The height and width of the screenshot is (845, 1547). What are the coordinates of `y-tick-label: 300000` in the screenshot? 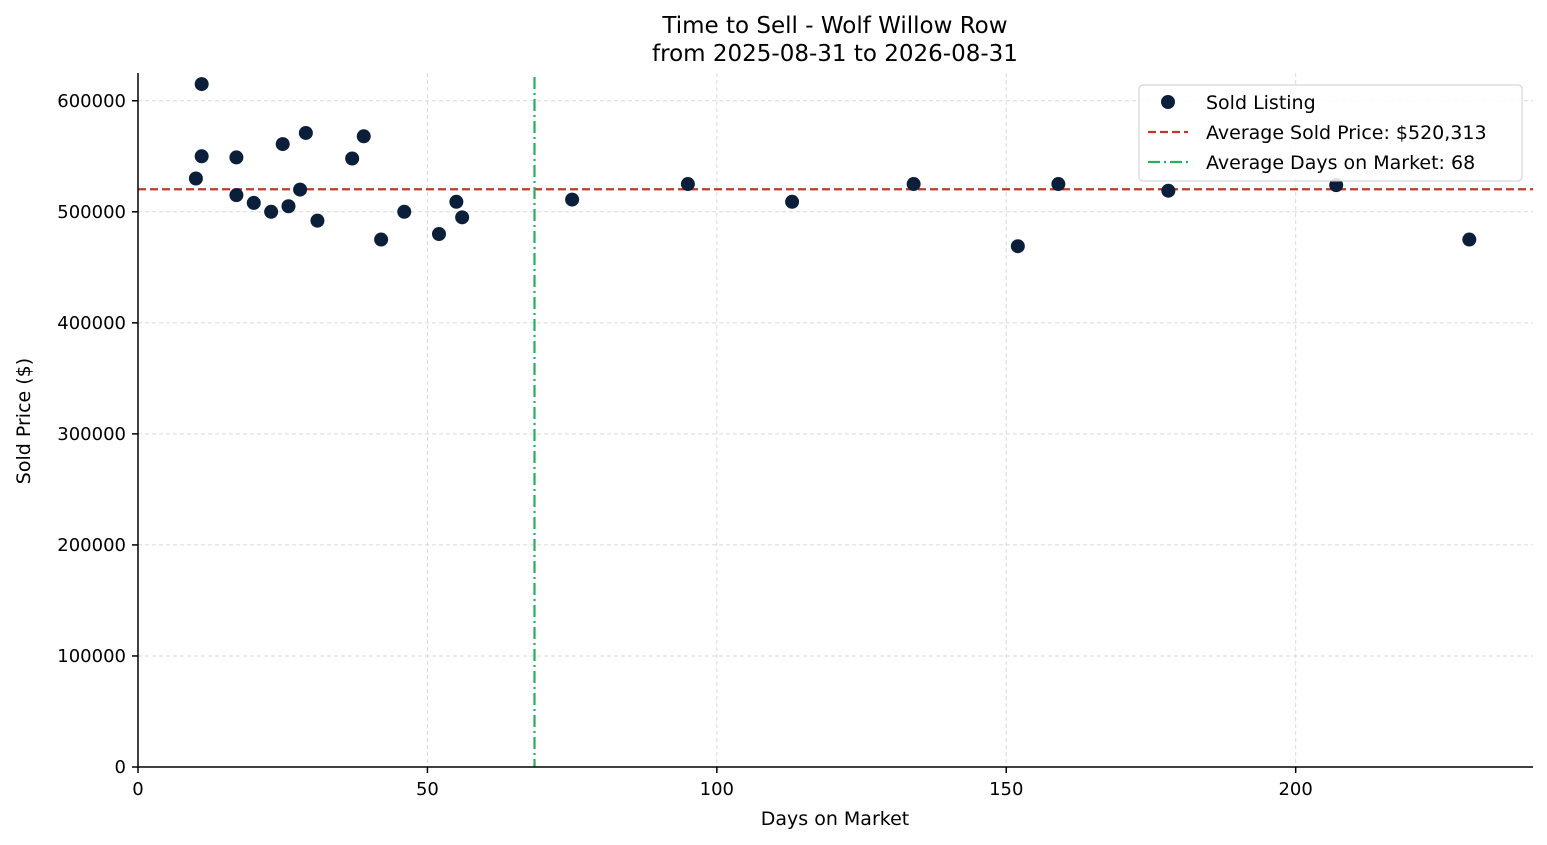 It's located at (91, 434).